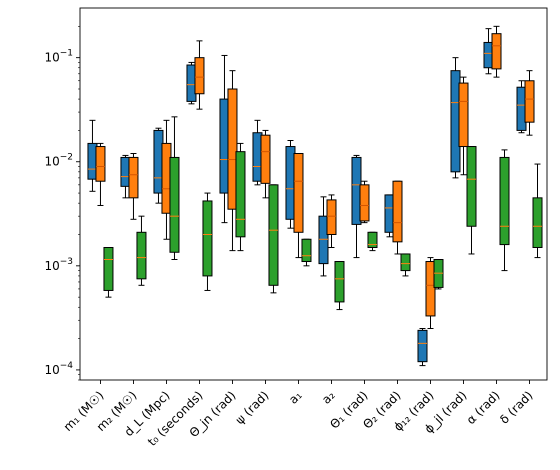 This screenshot has width=560, height=470. Describe the element at coordinates (58, 369) in the screenshot. I see `y-tick-label: 10⁻⁴` at that location.